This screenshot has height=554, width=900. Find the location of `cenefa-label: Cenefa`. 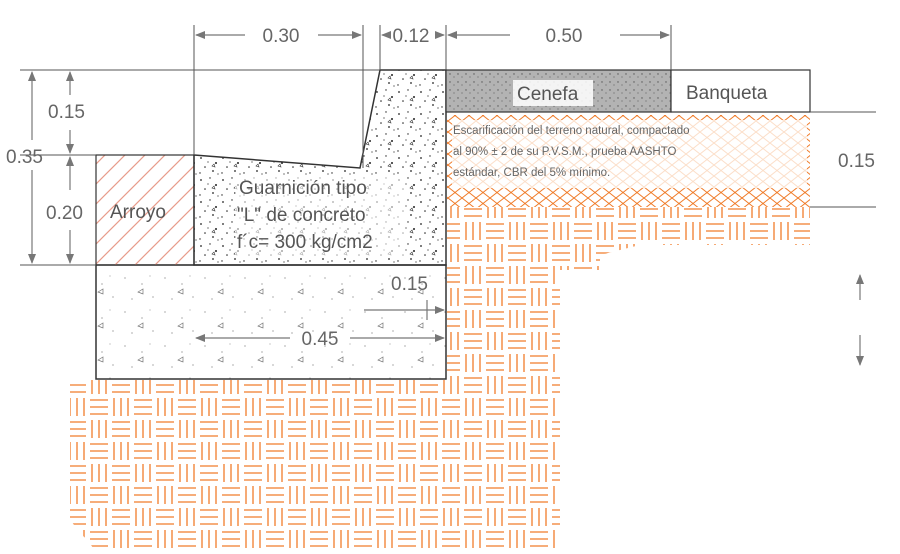

cenefa-label: Cenefa is located at coordinates (548, 94).